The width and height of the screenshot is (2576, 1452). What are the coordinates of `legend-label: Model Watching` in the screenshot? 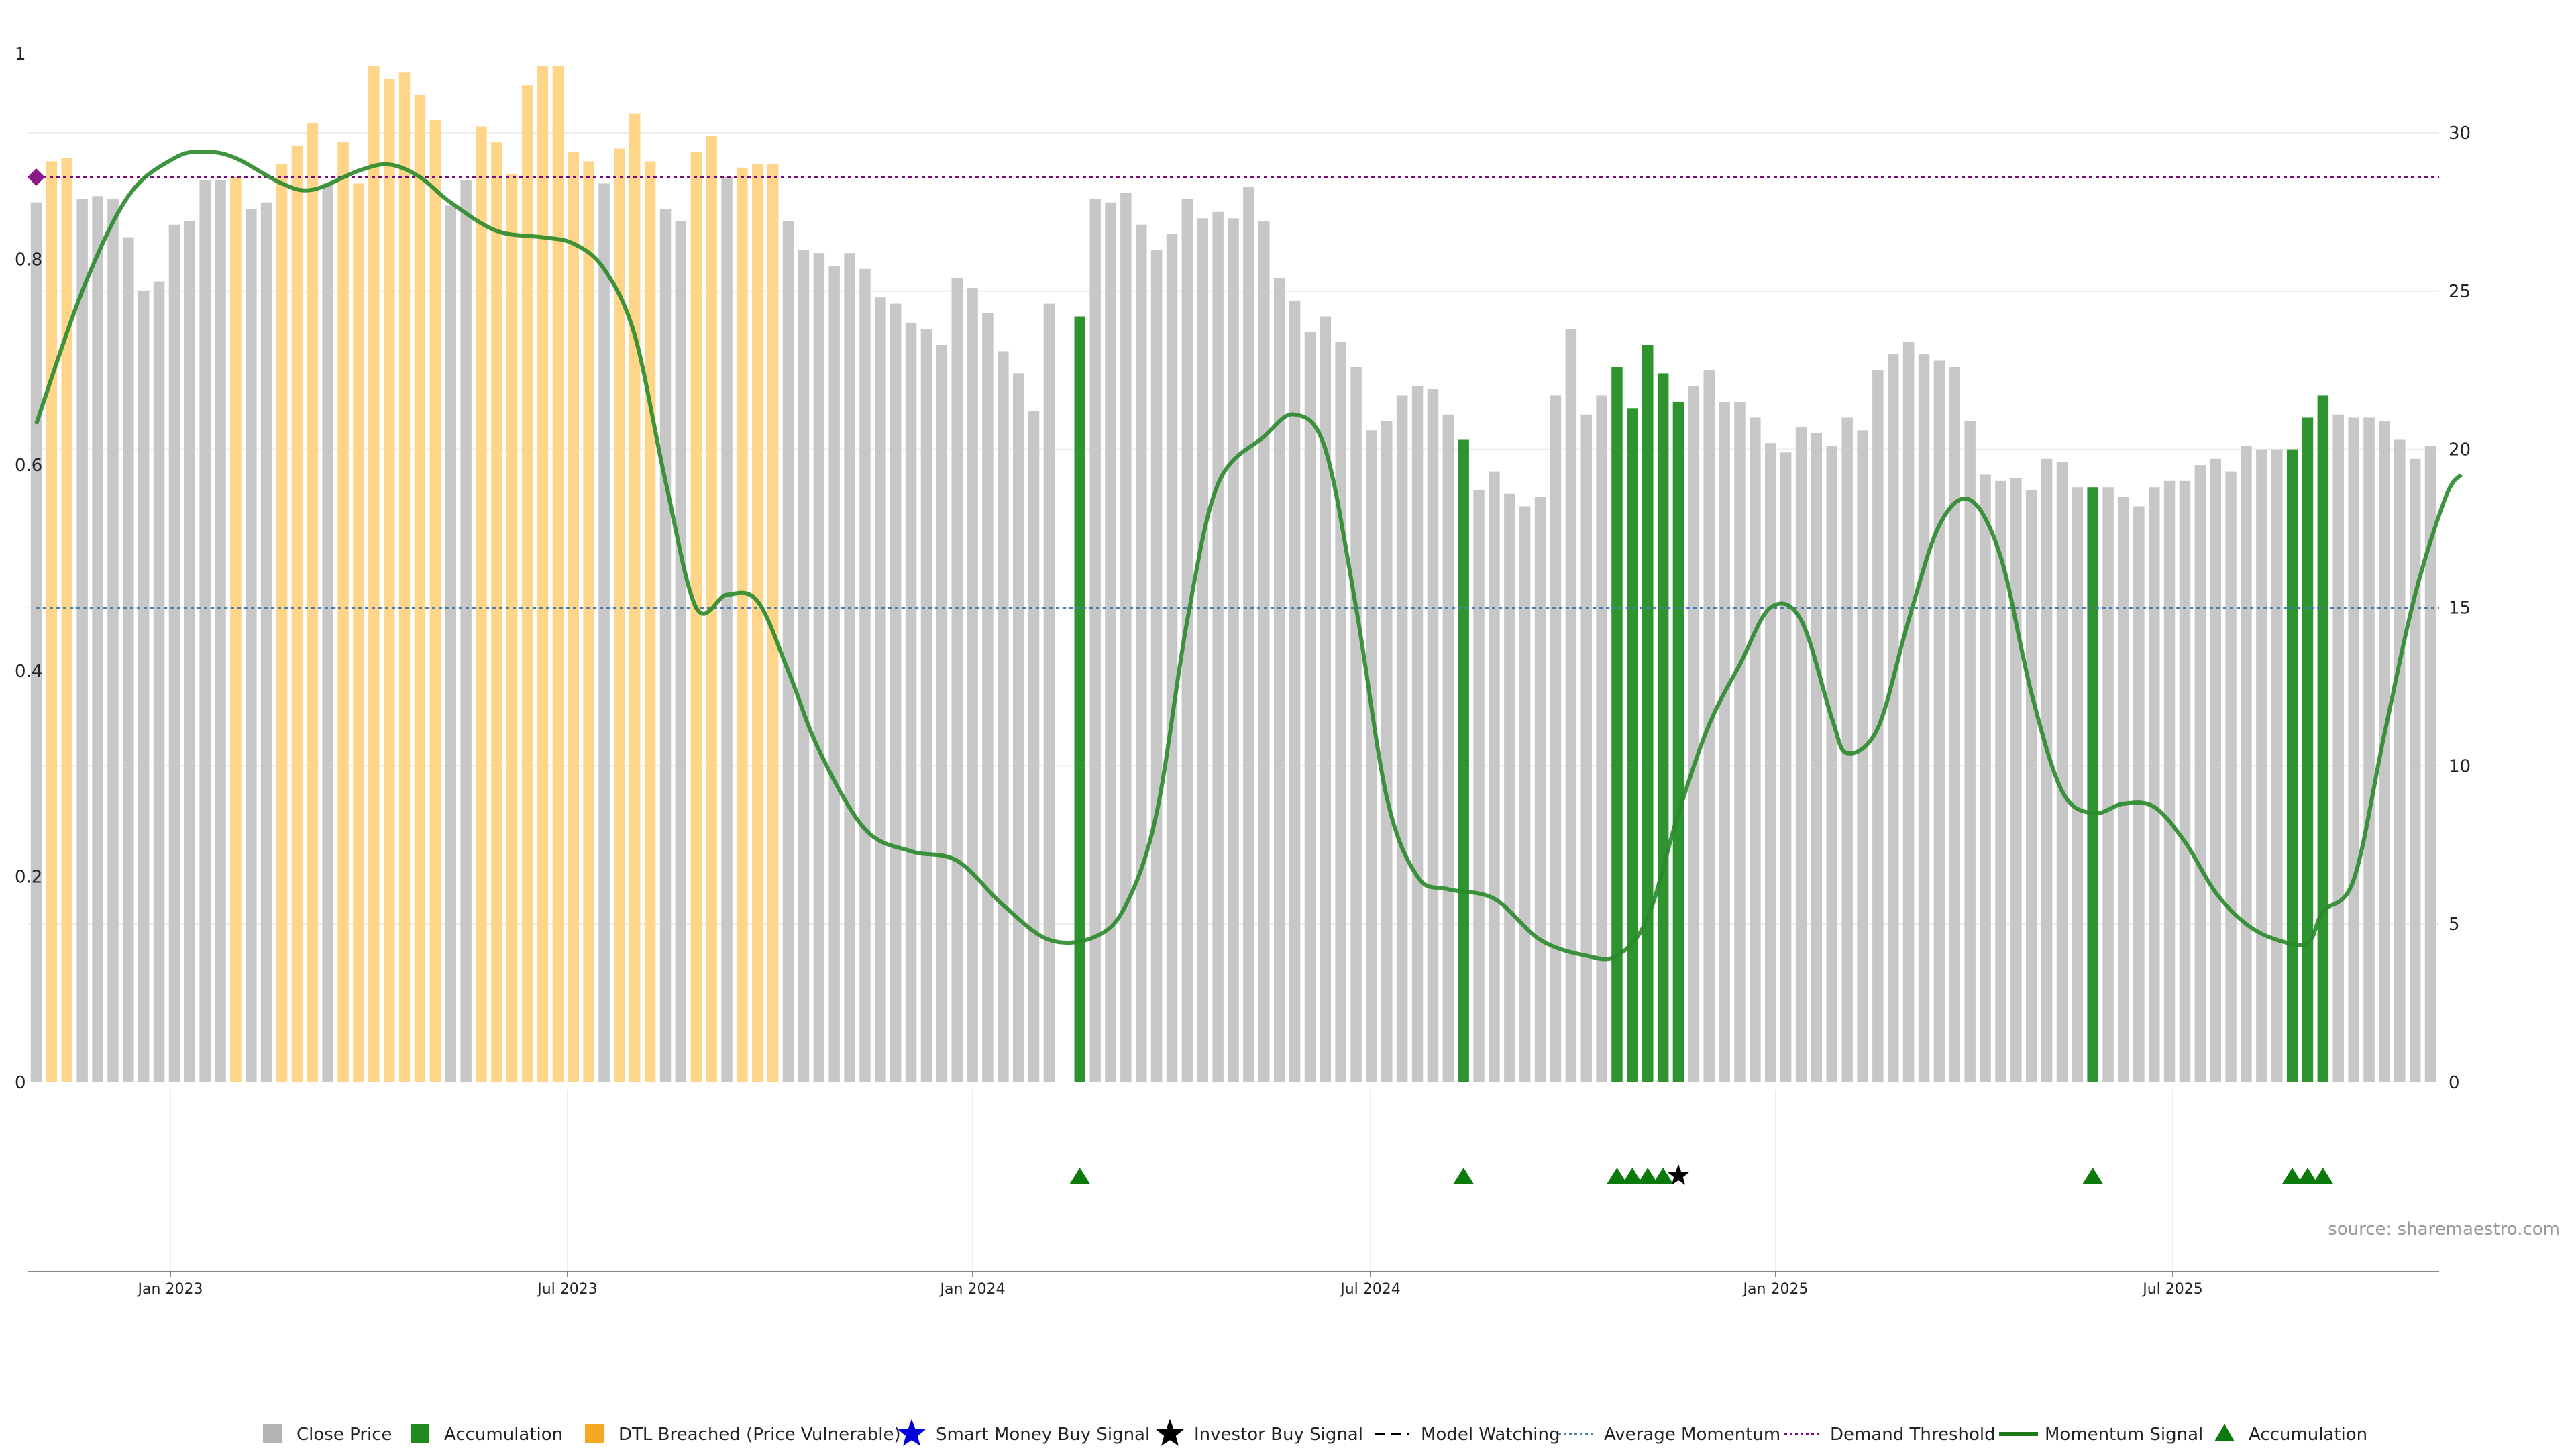 It's located at (1490, 1435).